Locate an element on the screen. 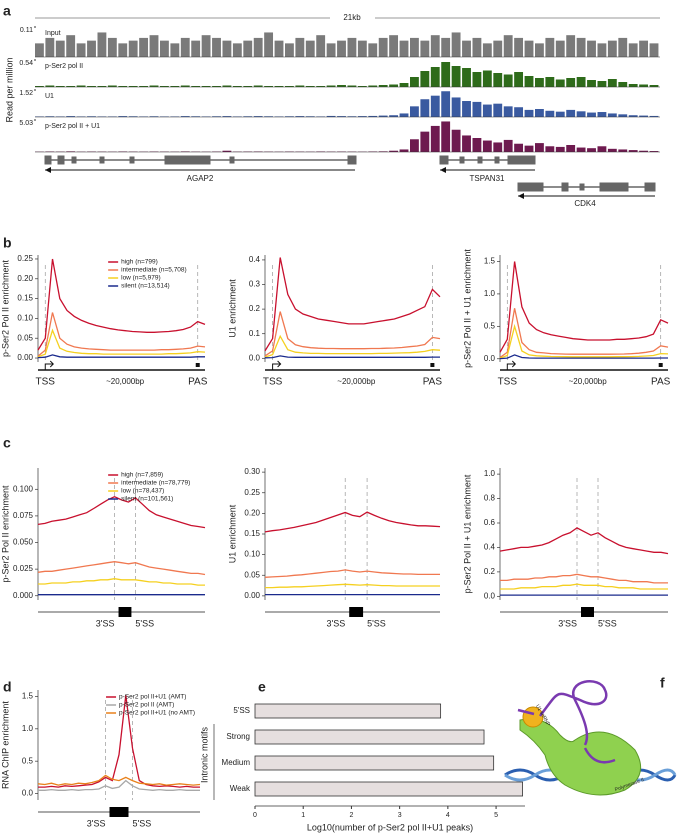  legend-label: p-Ser2 pol II+U1 (AMT) is located at coordinates (152, 697).